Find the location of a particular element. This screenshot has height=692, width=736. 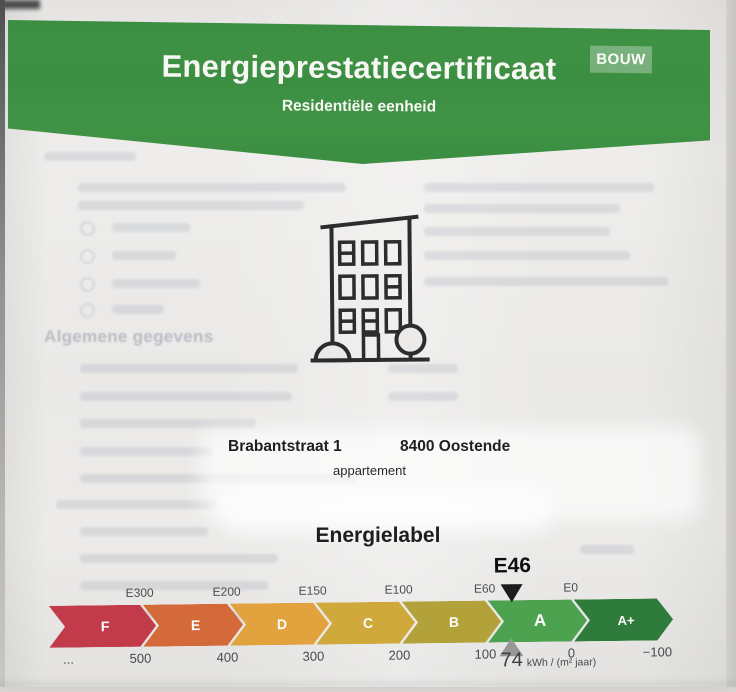

address-unit-type: appartement is located at coordinates (369, 470).